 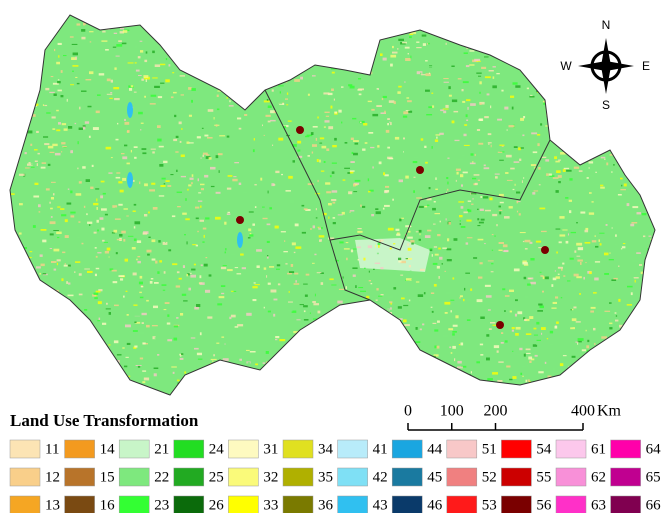 What do you see at coordinates (300, 130) in the screenshot?
I see `urban-spot` at bounding box center [300, 130].